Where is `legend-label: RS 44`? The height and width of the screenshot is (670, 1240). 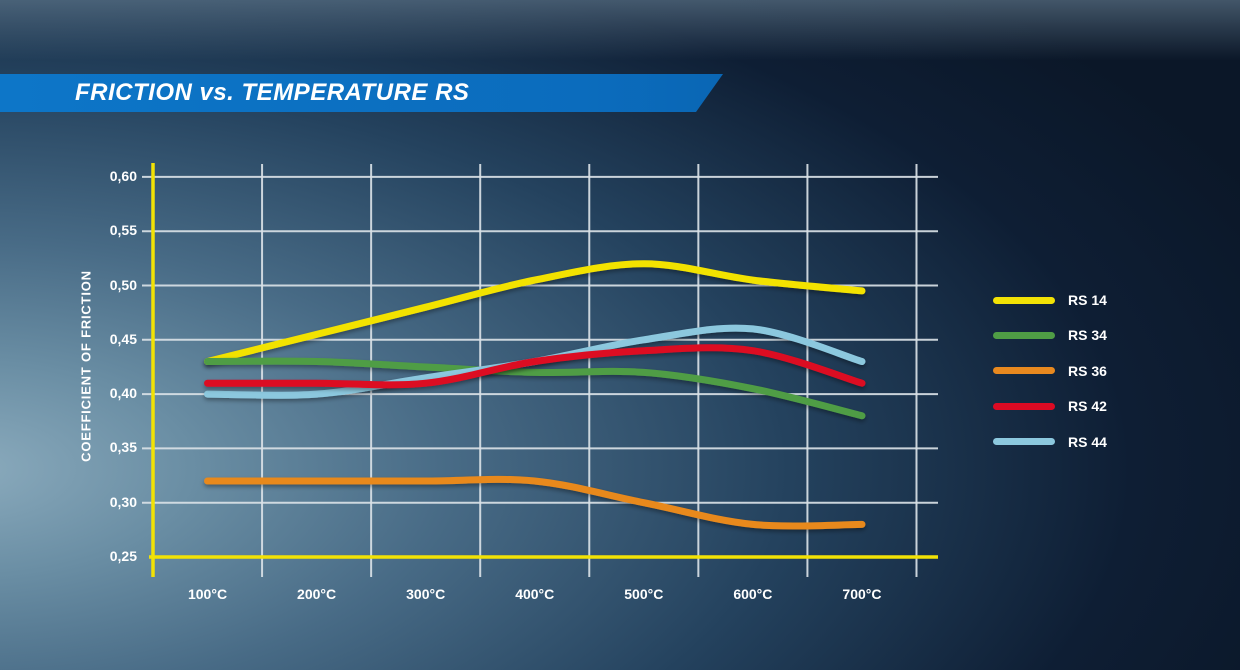
legend-label: RS 44 is located at coordinates (1087, 441).